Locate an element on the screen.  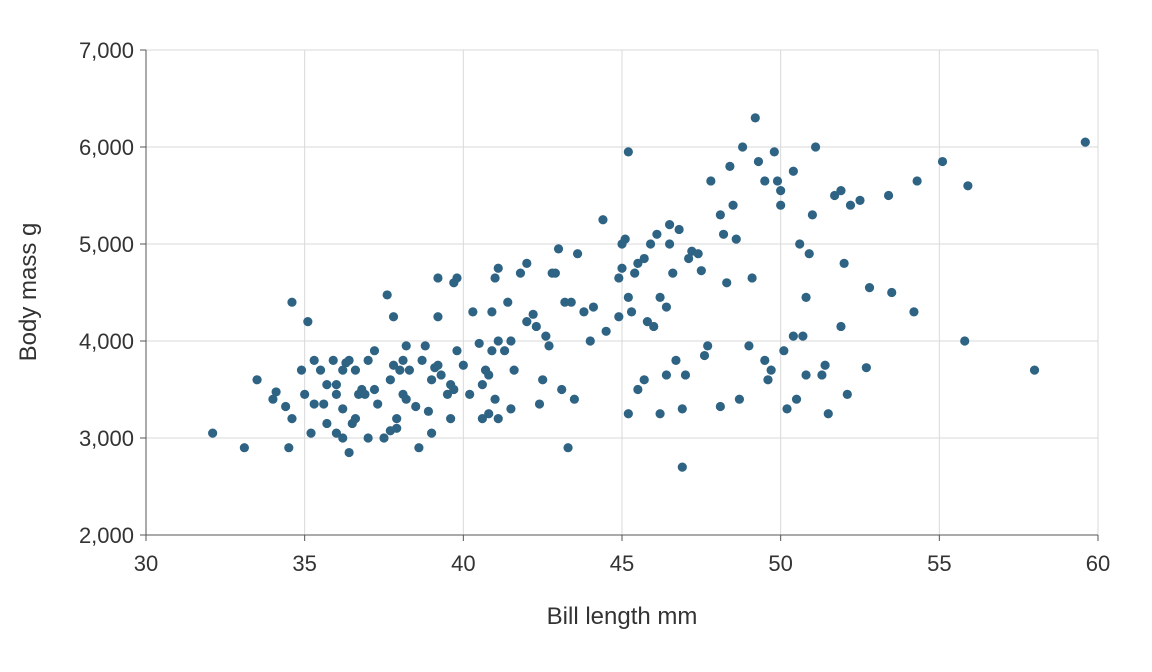
x-tick-label: 50 is located at coordinates (780, 563).